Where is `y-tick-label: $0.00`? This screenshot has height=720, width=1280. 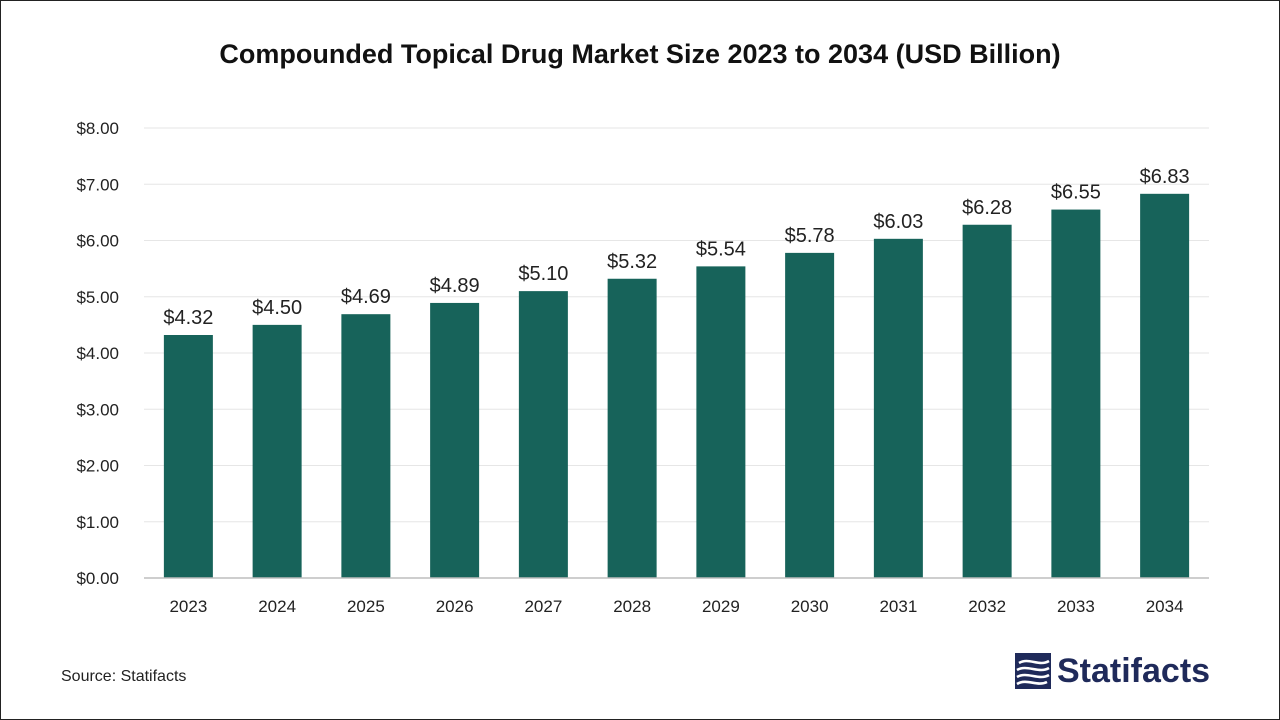
y-tick-label: $0.00 is located at coordinates (97, 578).